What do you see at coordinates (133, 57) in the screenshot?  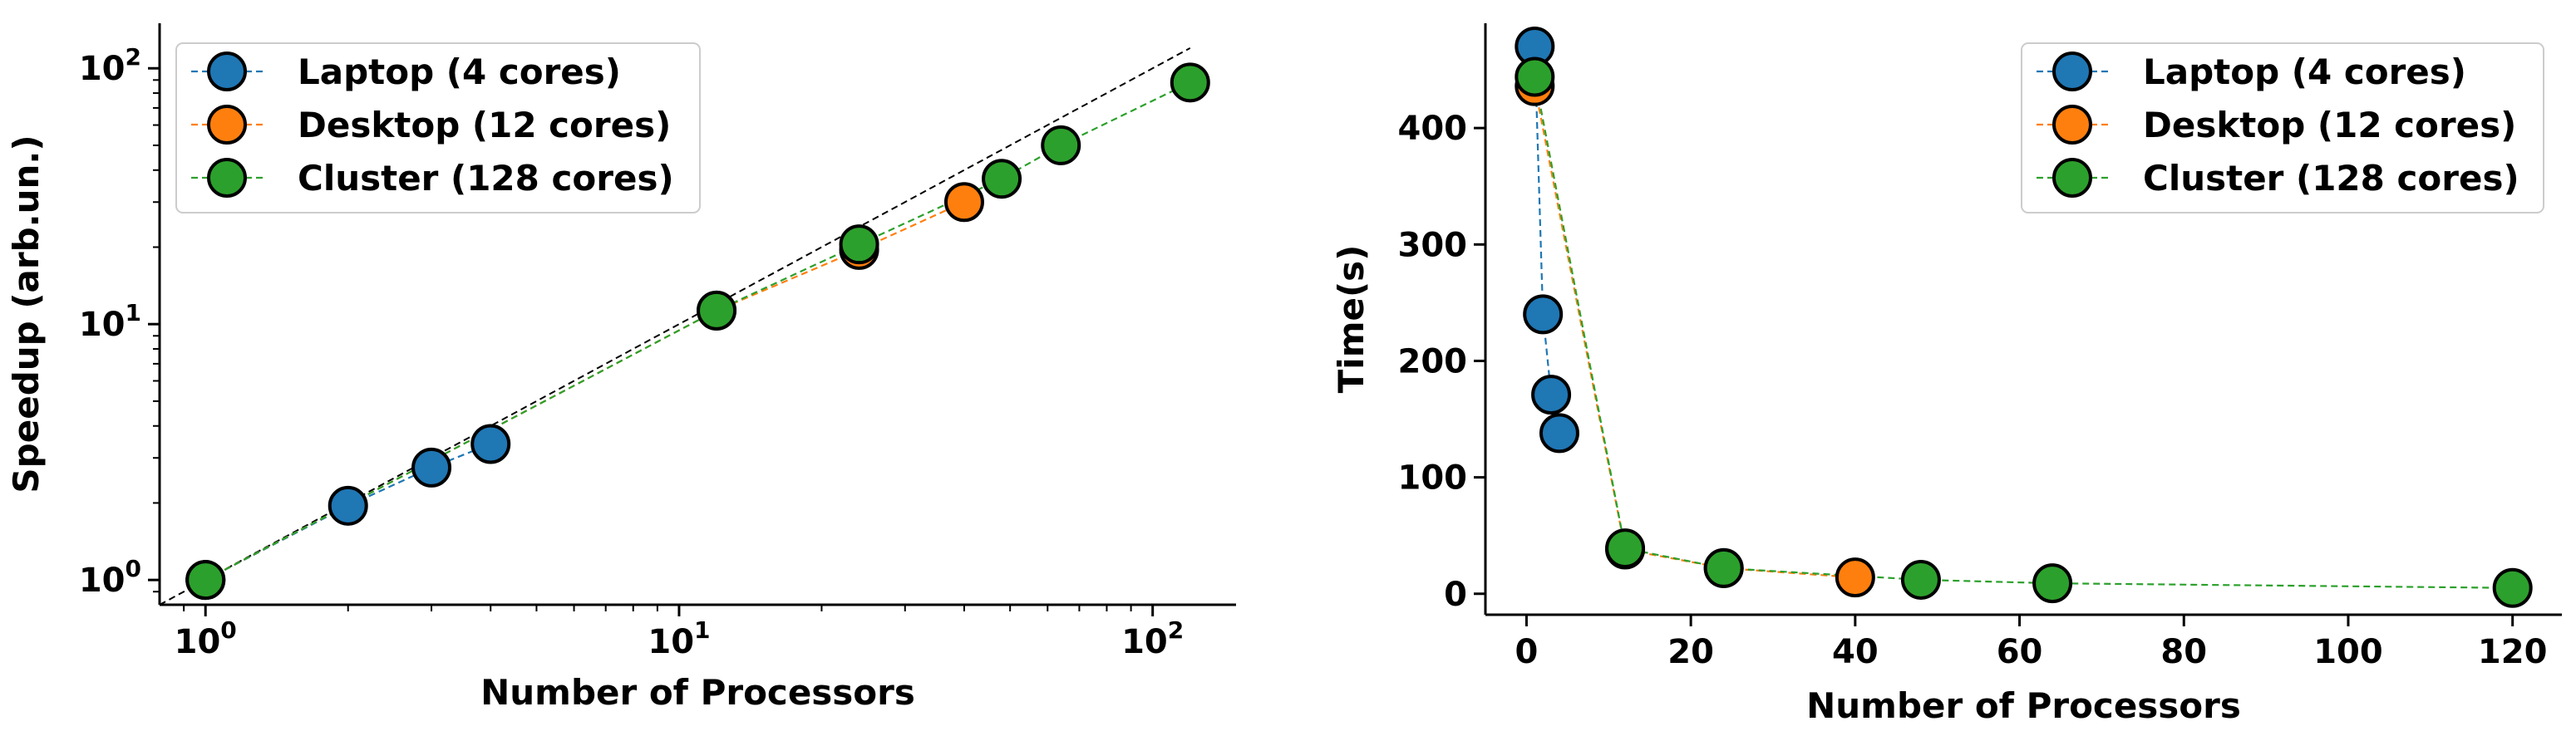 I see `y-tick-exponent: 2` at bounding box center [133, 57].